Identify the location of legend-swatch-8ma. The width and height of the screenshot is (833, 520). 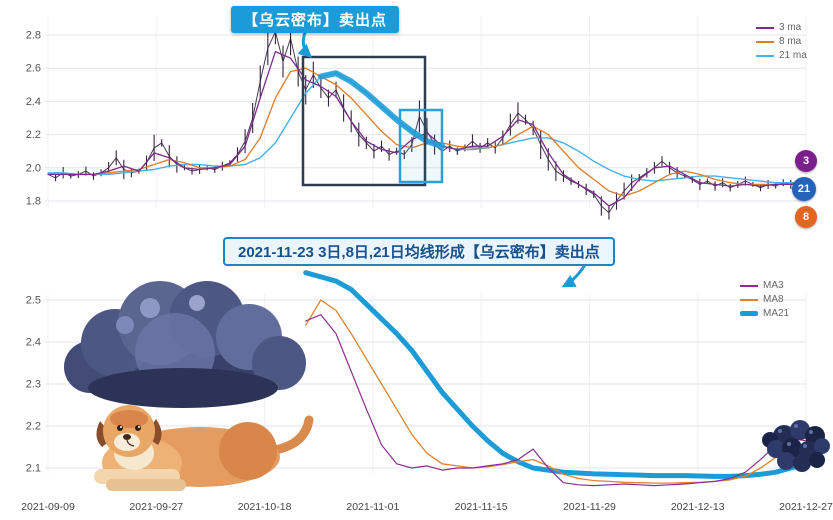
(765, 41).